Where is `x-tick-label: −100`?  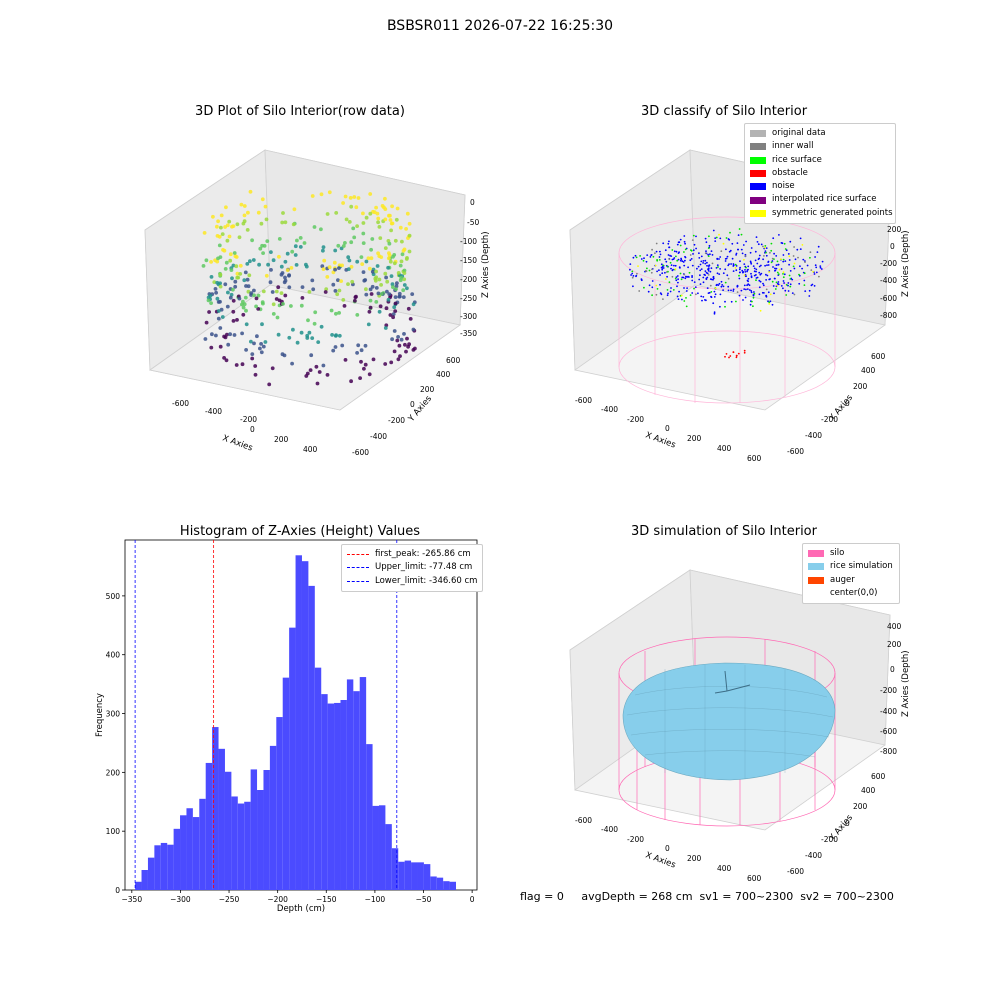 x-tick-label: −100 is located at coordinates (375, 899).